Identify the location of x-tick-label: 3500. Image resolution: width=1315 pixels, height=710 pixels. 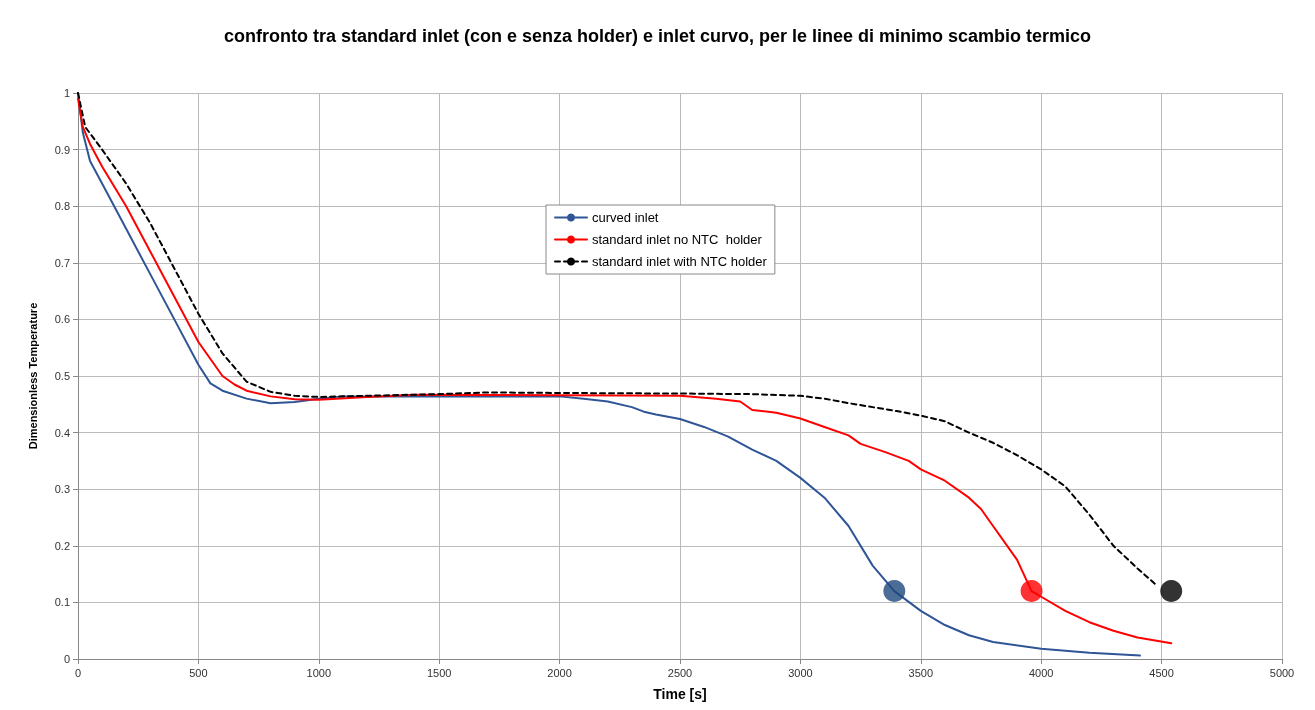
(921, 672).